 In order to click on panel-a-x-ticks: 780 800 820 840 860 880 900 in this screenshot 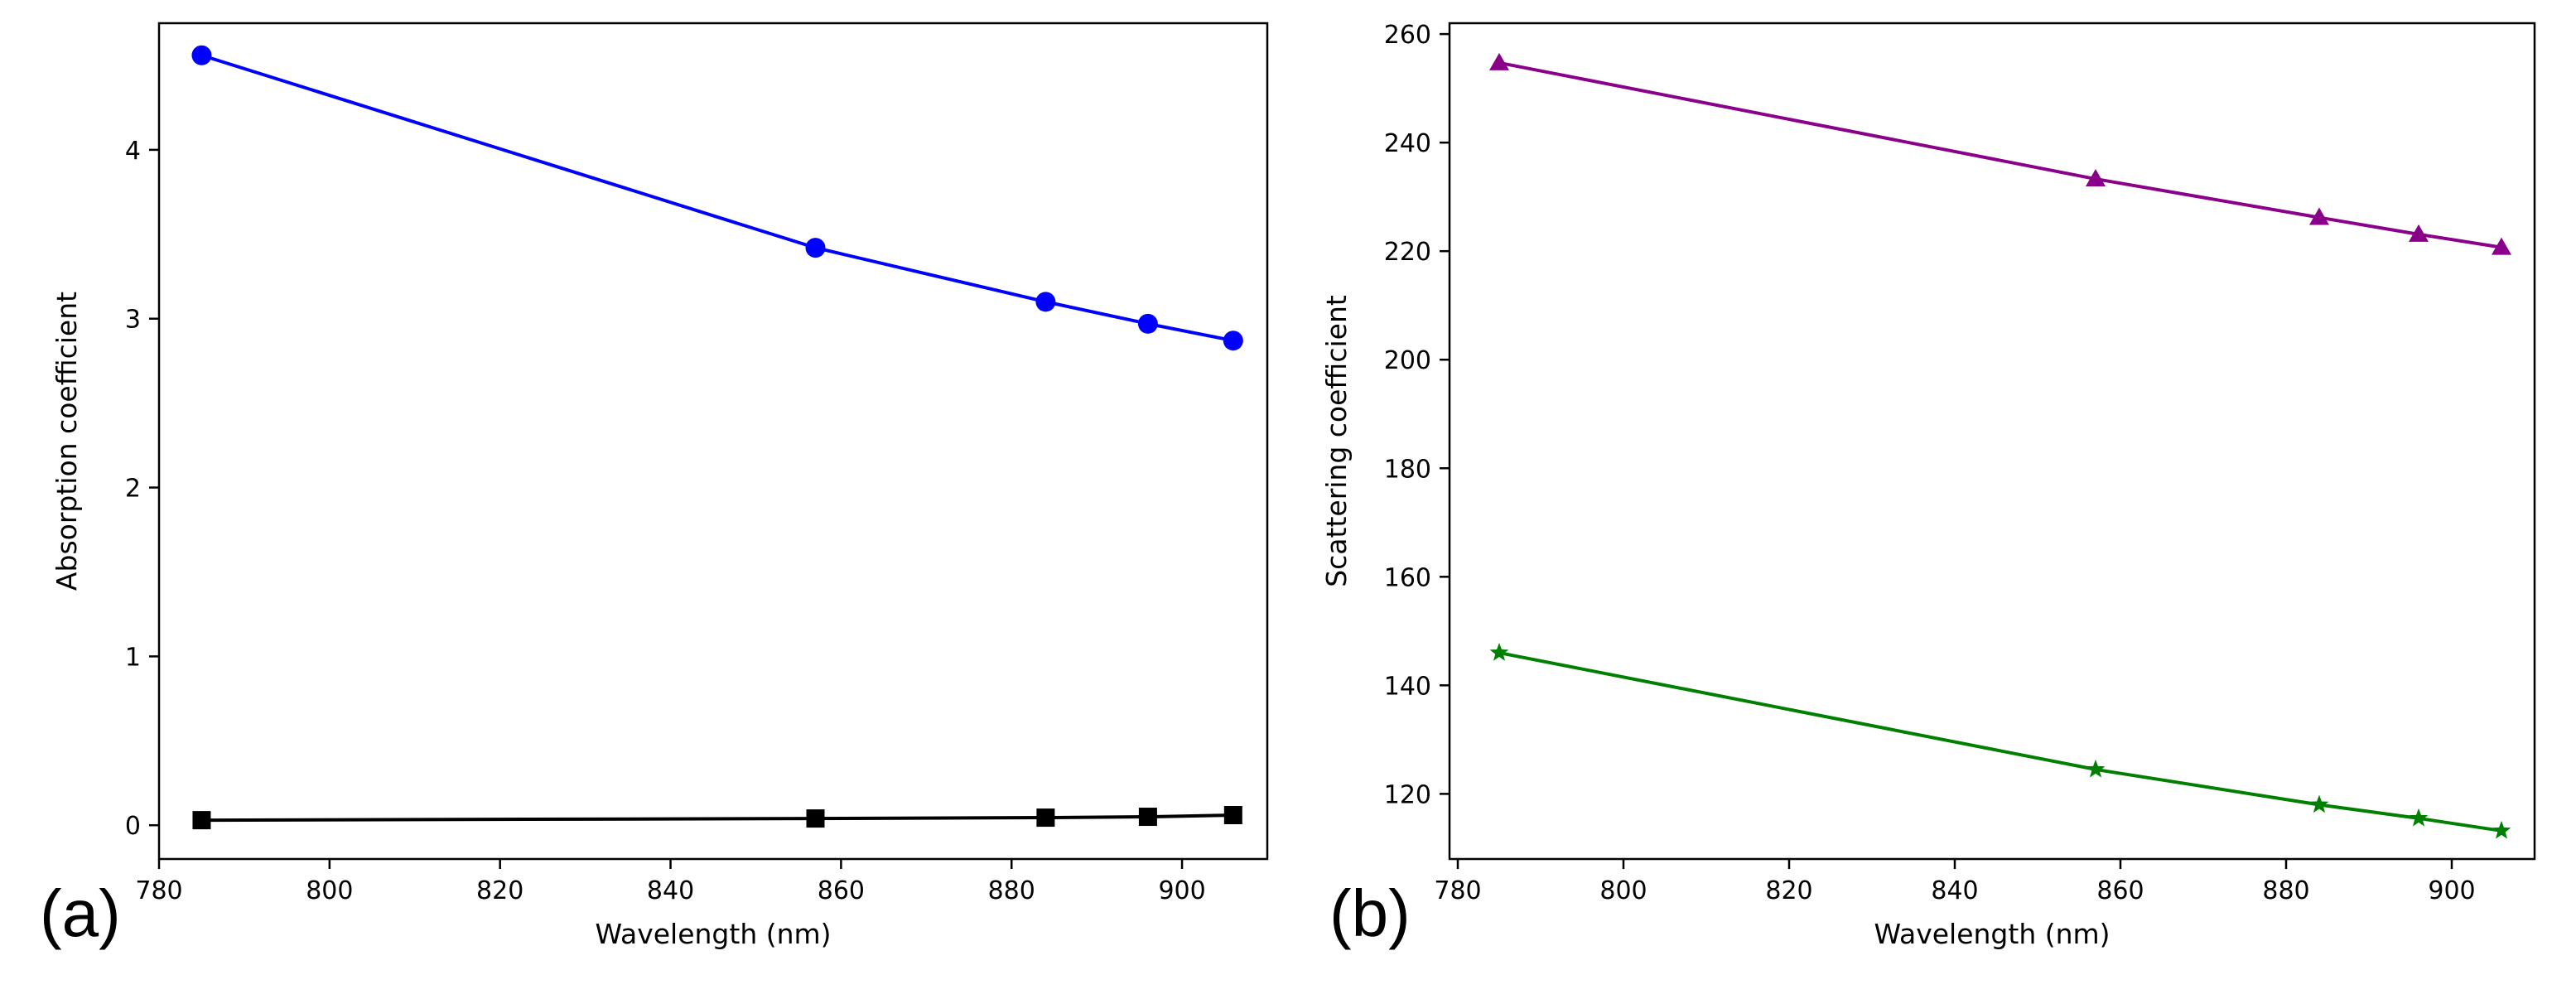, I will do `click(670, 882)`.